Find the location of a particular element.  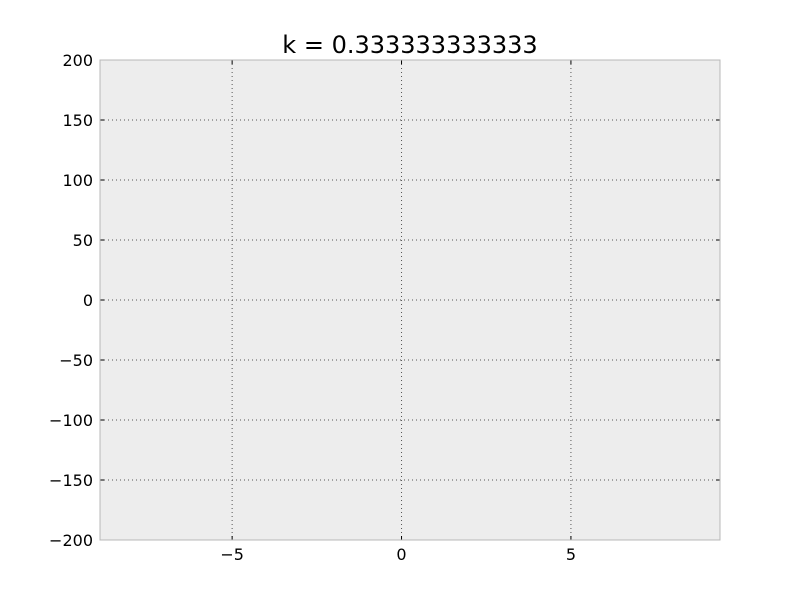

y-tick-label: −200 is located at coordinates (71, 540).